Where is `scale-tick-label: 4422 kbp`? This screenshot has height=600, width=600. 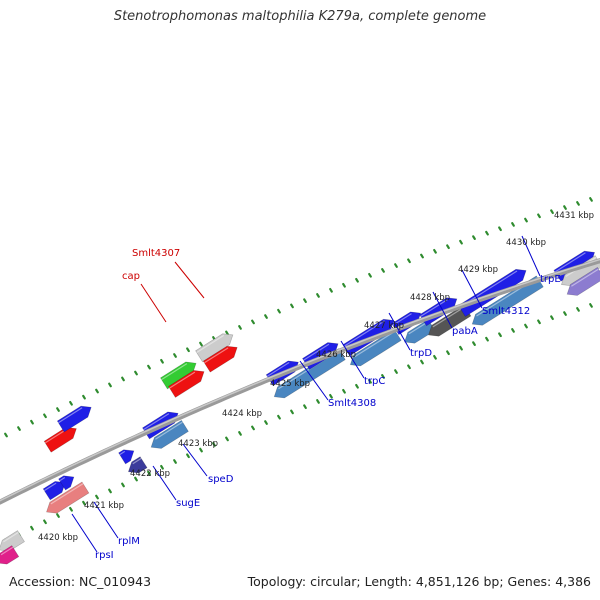 scale-tick-label: 4422 kbp is located at coordinates (150, 474).